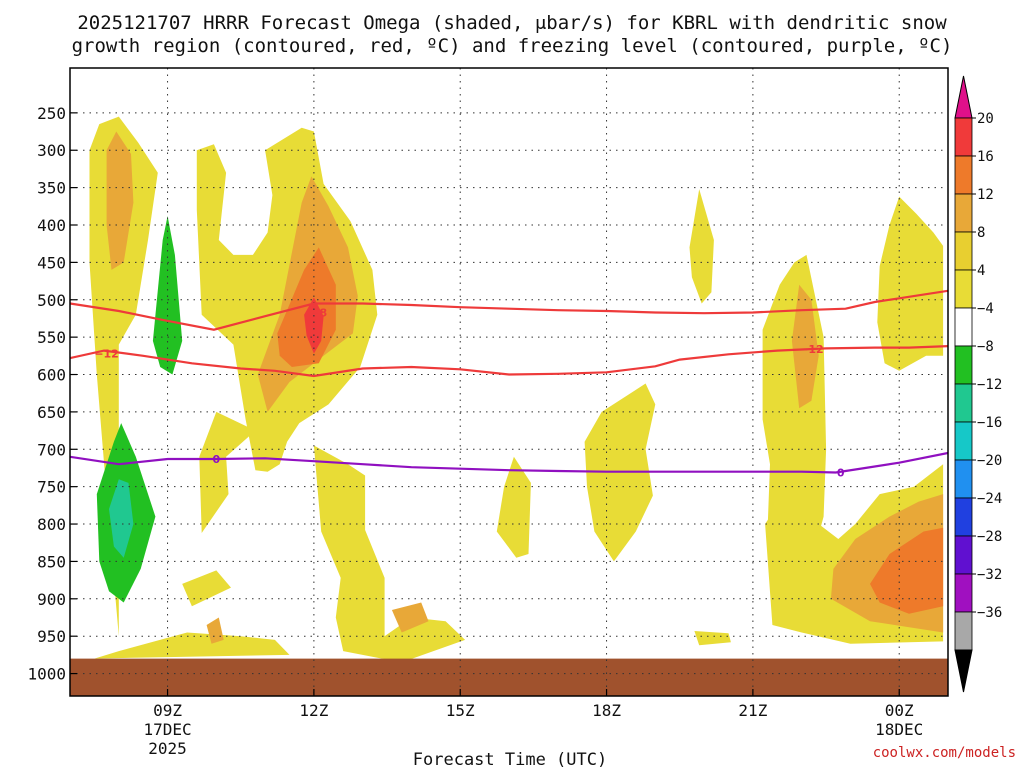 Image resolution: width=1024 pixels, height=768 pixels. I want to click on y-tick-label-450: 450, so click(51, 262).